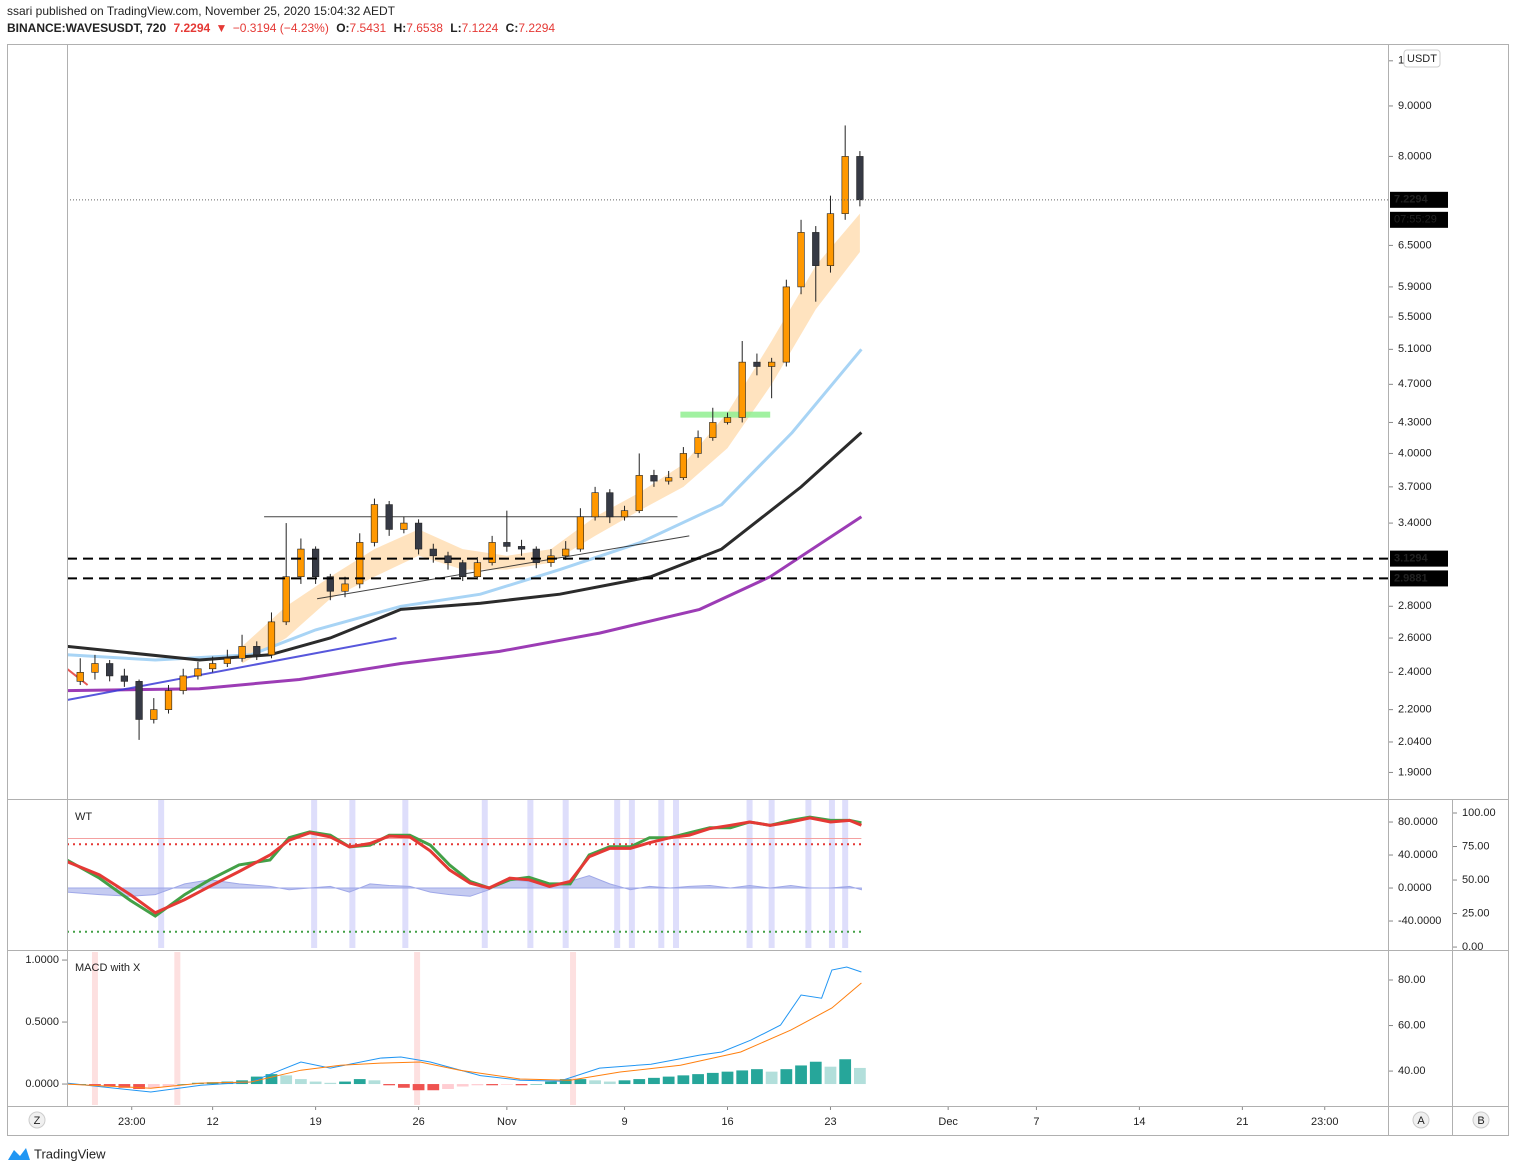 This screenshot has height=1173, width=1516. Describe the element at coordinates (503, 567) in the screenshot. I see `trend-line` at that location.